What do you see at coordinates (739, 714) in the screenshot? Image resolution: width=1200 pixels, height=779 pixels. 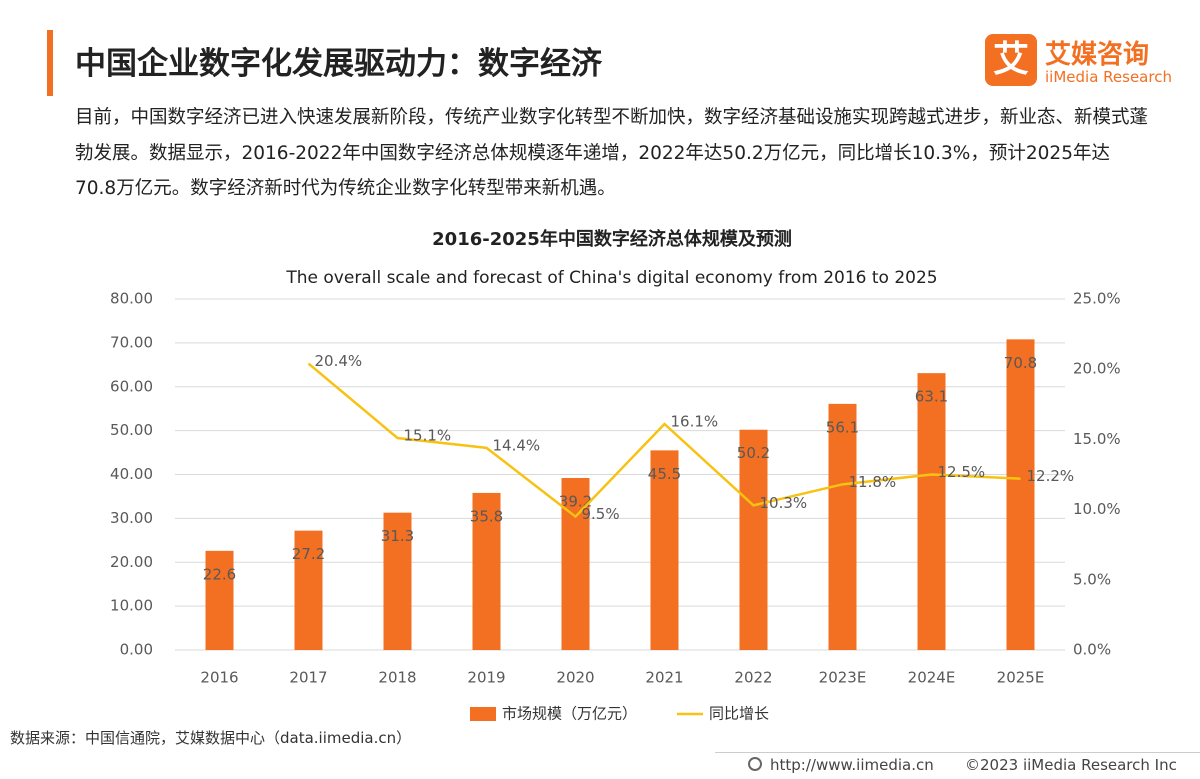 I see `legend-label: 同比增长` at bounding box center [739, 714].